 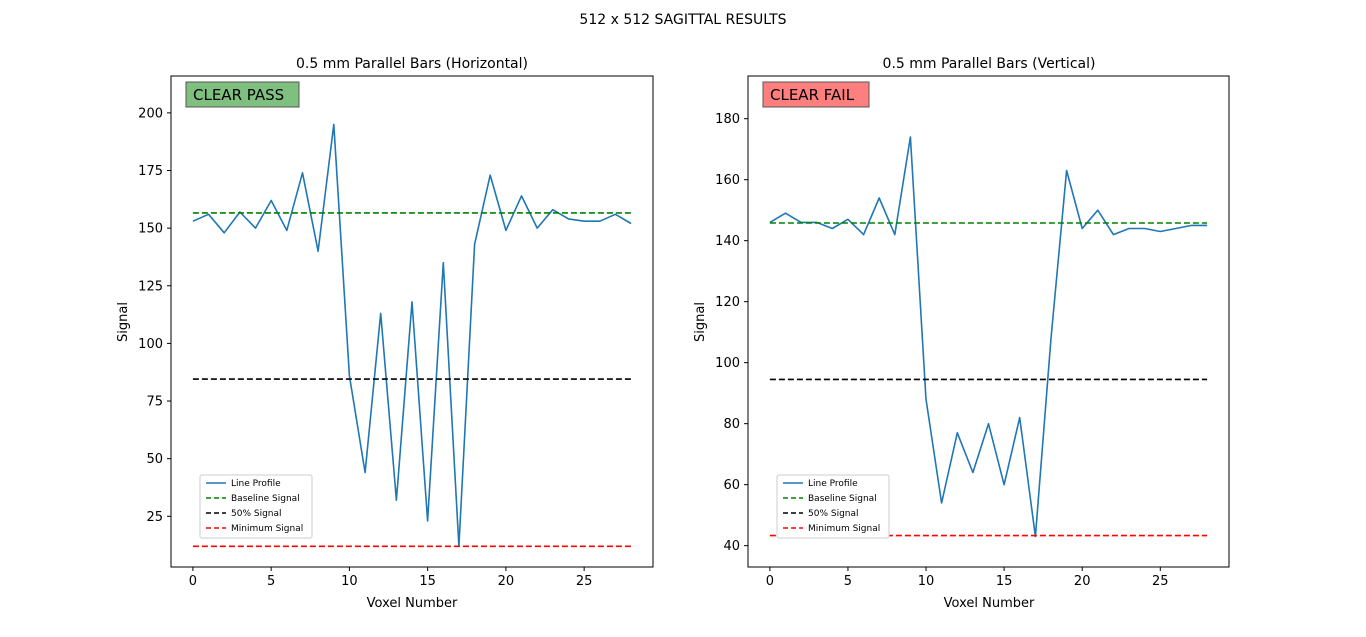 What do you see at coordinates (412, 64) in the screenshot?
I see `chart-title: 0.5 mm Parallel Bars (Horizontal)` at bounding box center [412, 64].